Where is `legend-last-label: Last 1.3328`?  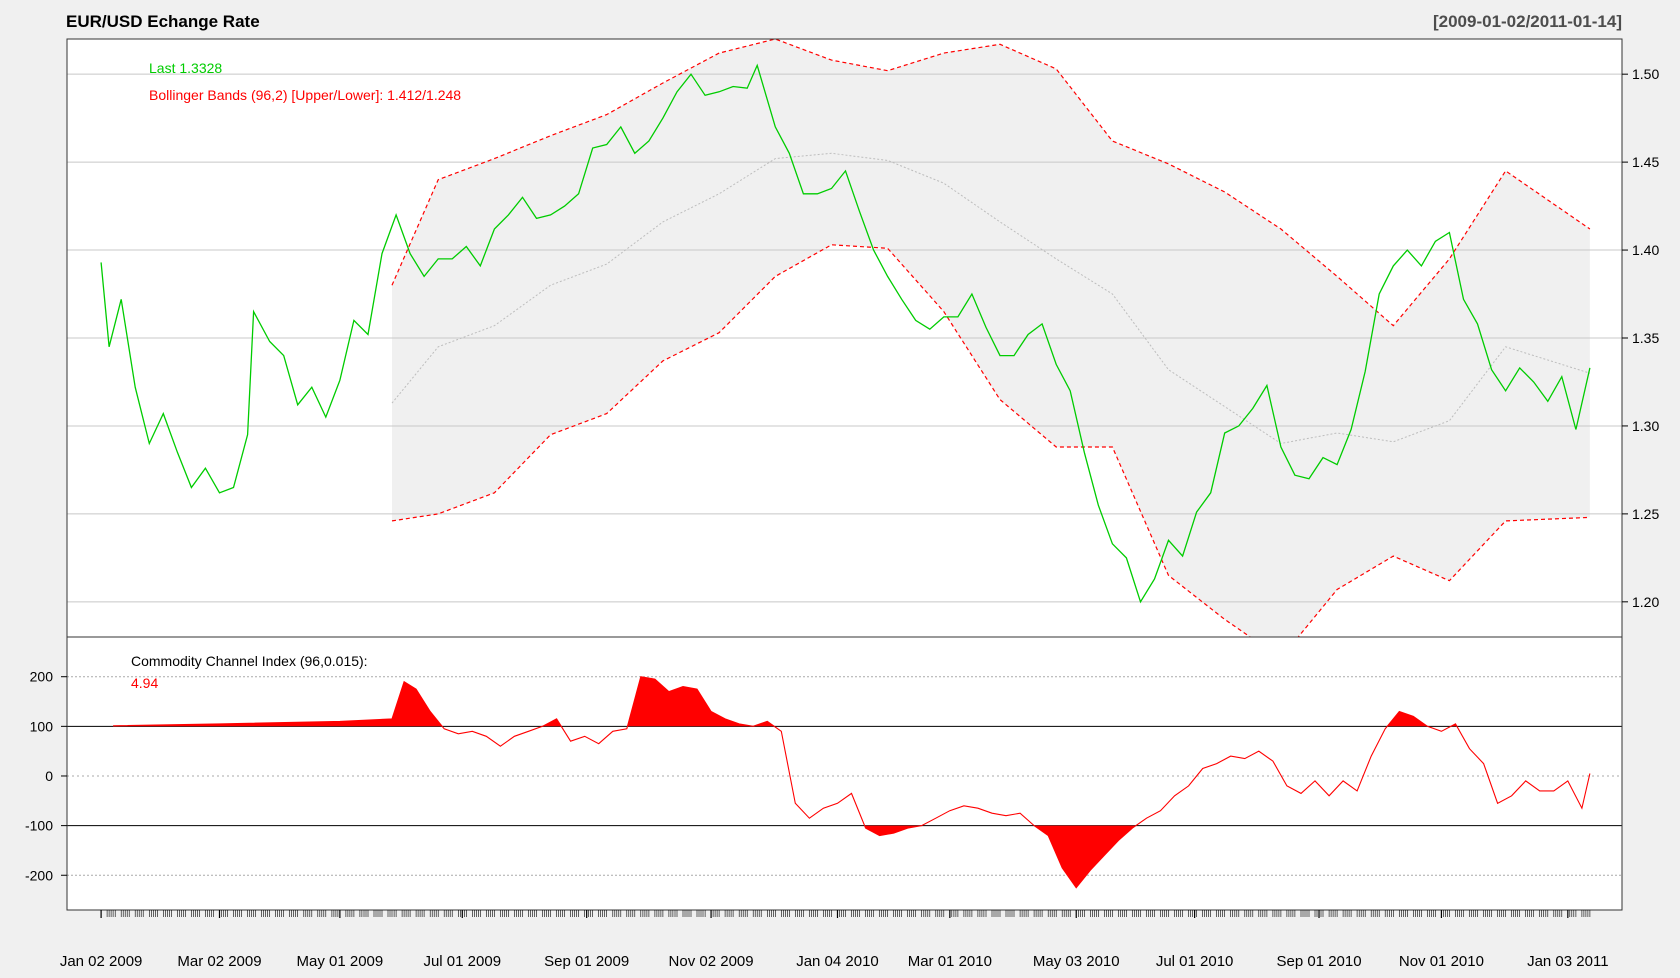
legend-last-label: Last 1.3328 is located at coordinates (185, 68).